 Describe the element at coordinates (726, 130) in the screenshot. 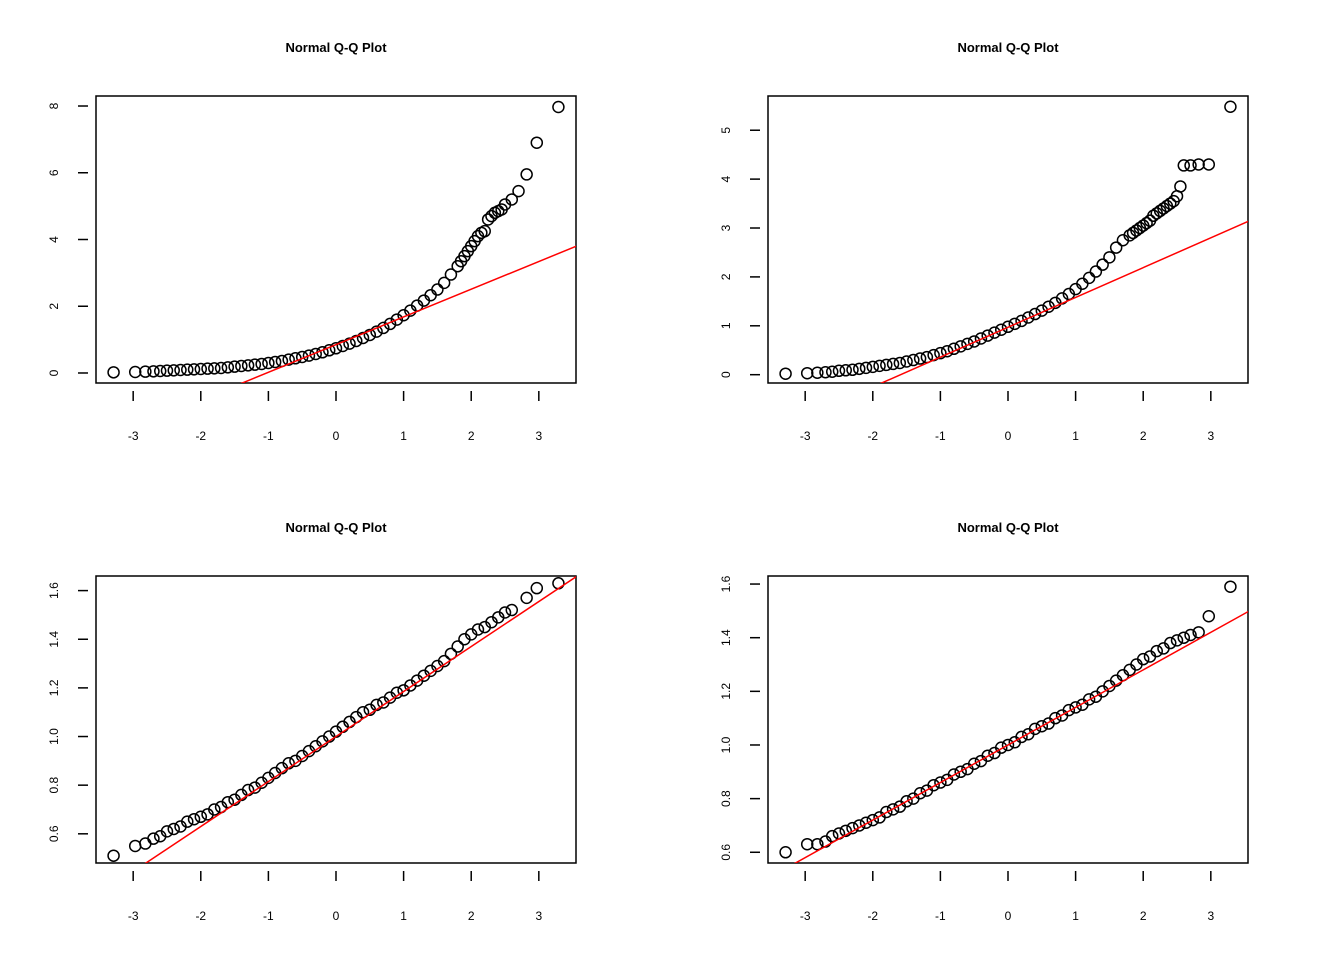

I see `y-tick-label: 5` at that location.